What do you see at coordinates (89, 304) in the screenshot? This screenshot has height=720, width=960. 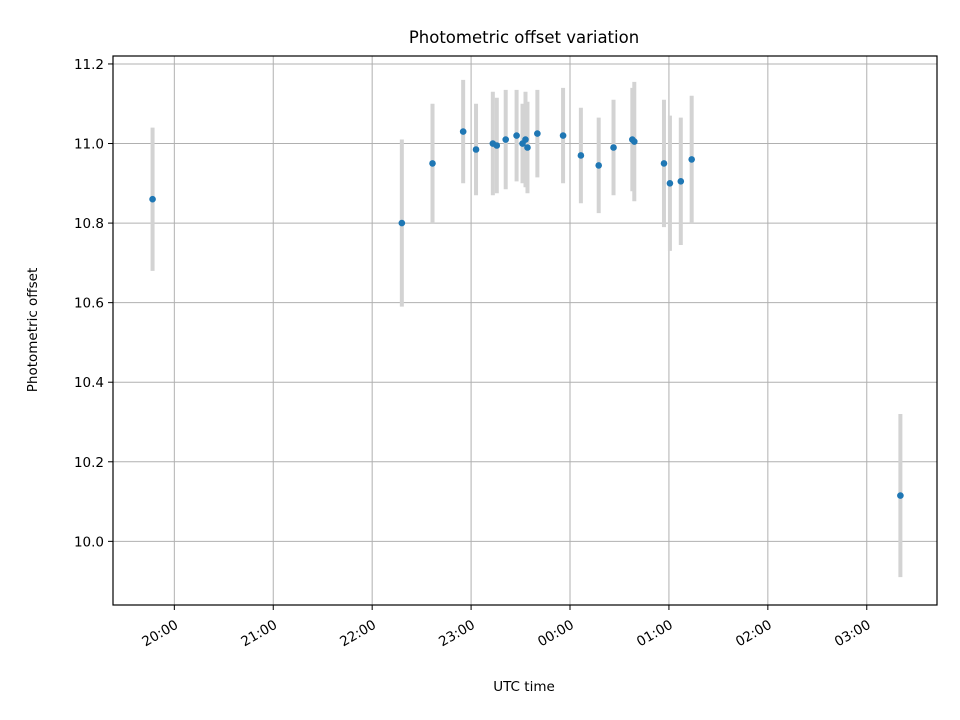 I see `y-tick-label: 10.6` at bounding box center [89, 304].